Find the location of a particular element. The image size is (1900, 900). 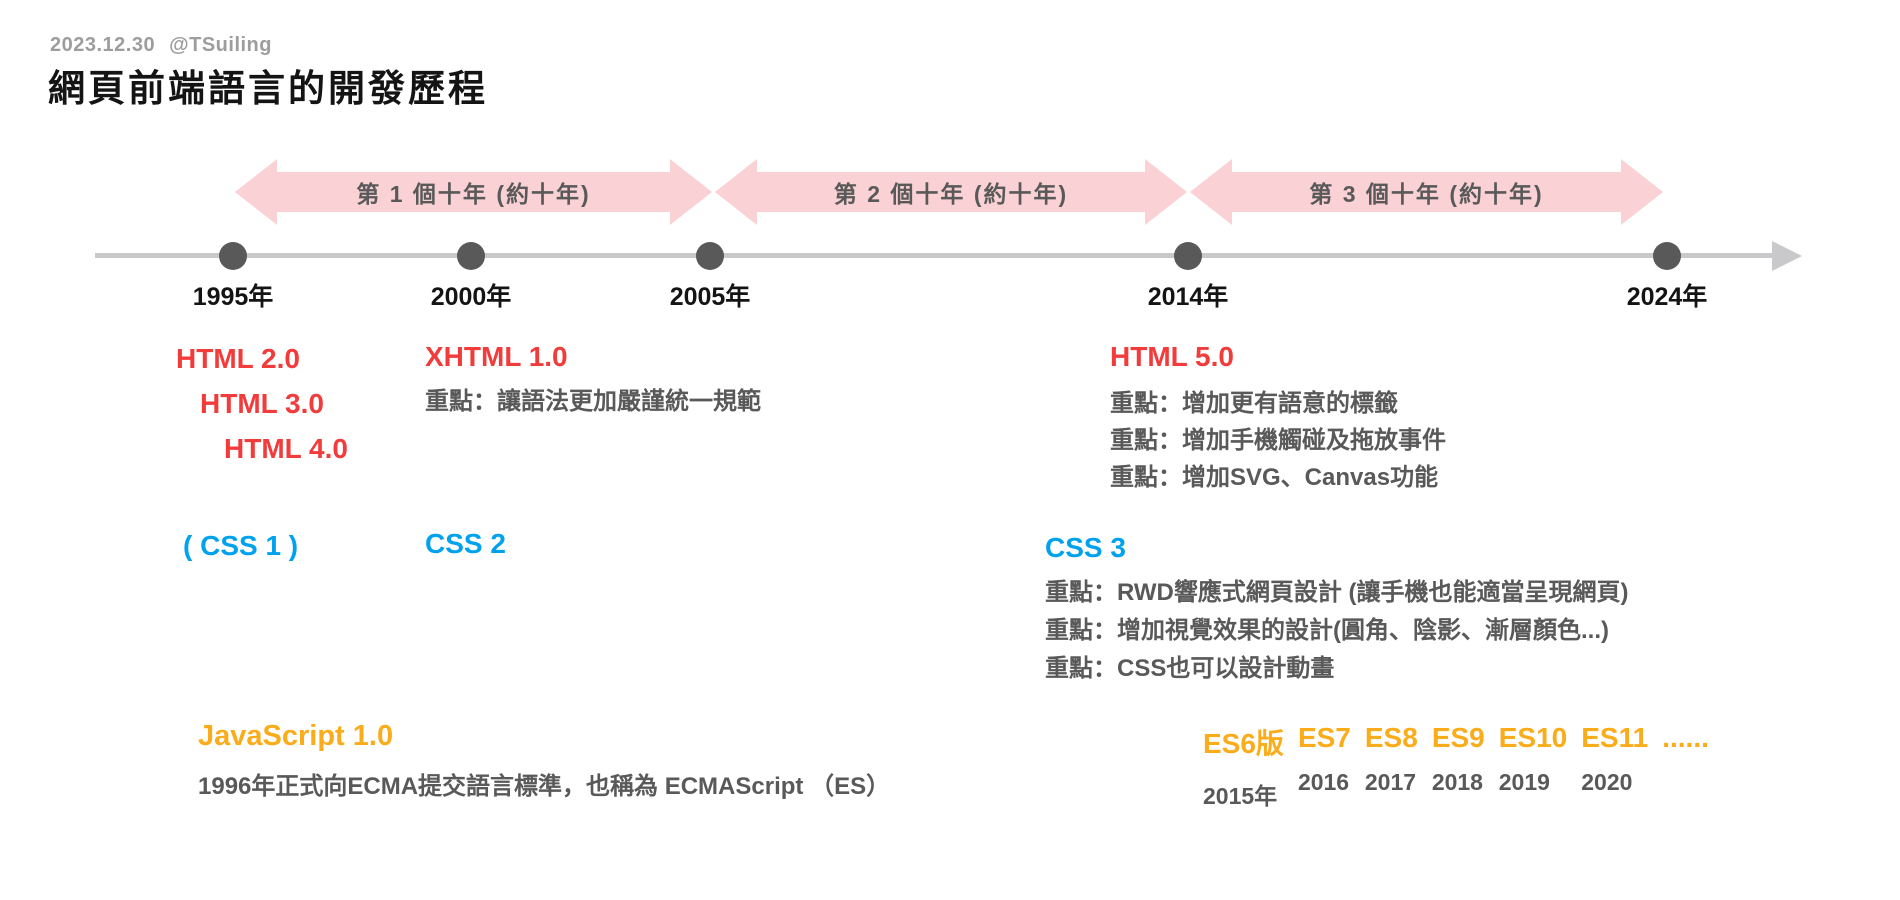

es11-label: ES11 is located at coordinates (1615, 737).